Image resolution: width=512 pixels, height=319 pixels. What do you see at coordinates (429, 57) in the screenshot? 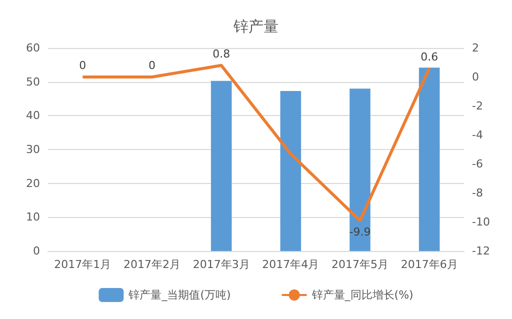
I see `data-label: 0.6` at bounding box center [429, 57].